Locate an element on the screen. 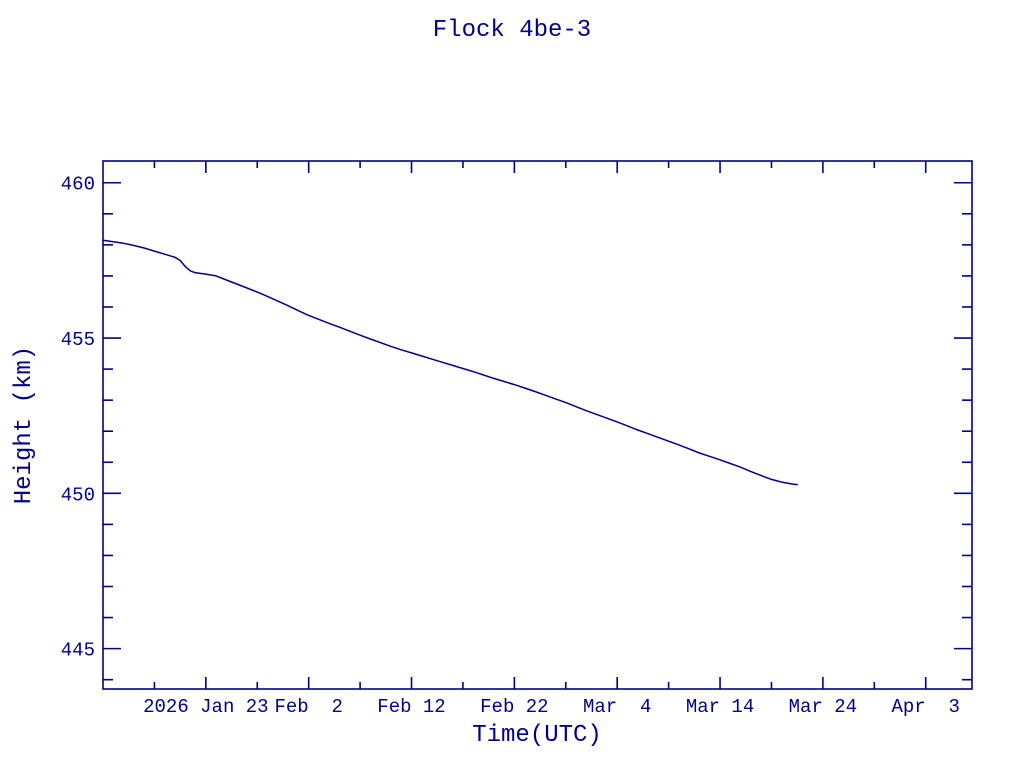 Image resolution: width=1024 pixels, height=768 pixels. chart-title: Flock 4be-3 is located at coordinates (512, 30).